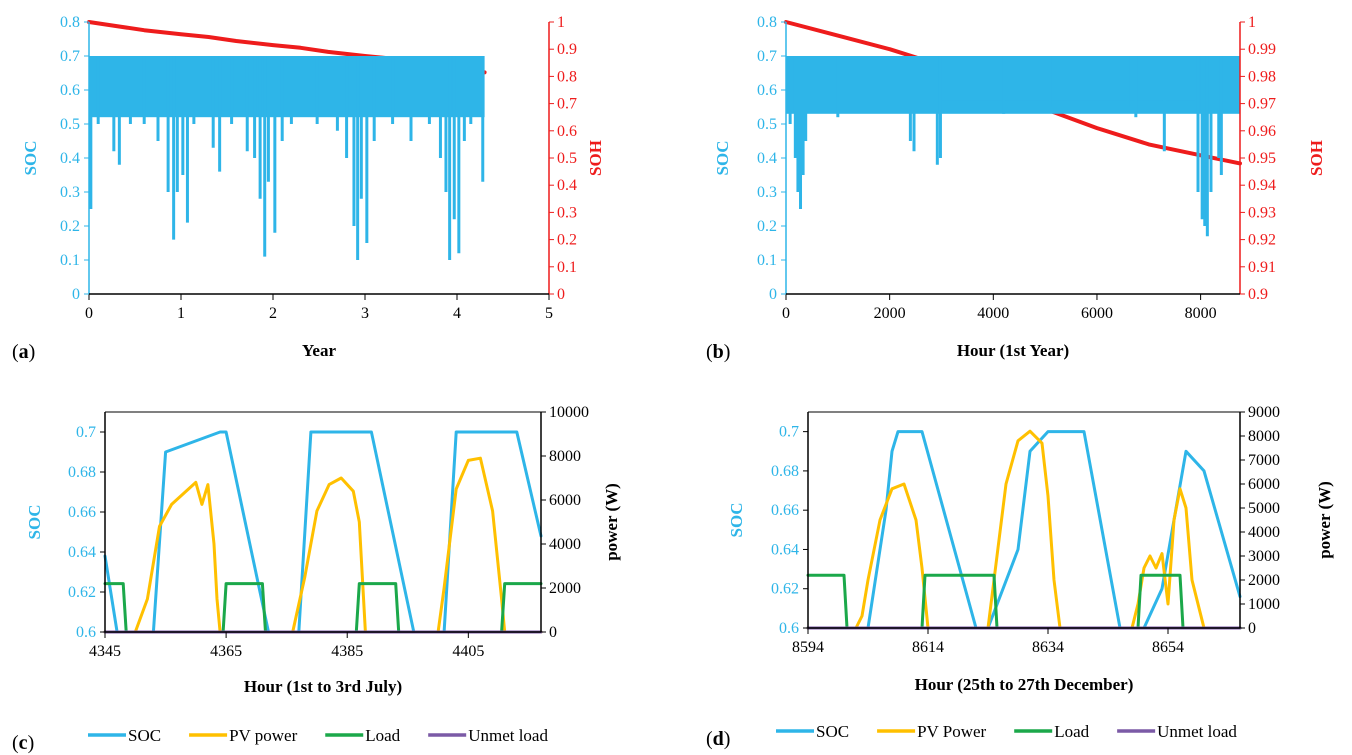 The height and width of the screenshot is (755, 1352). I want to click on y-left-tick-label: 0.2, so click(70, 226).